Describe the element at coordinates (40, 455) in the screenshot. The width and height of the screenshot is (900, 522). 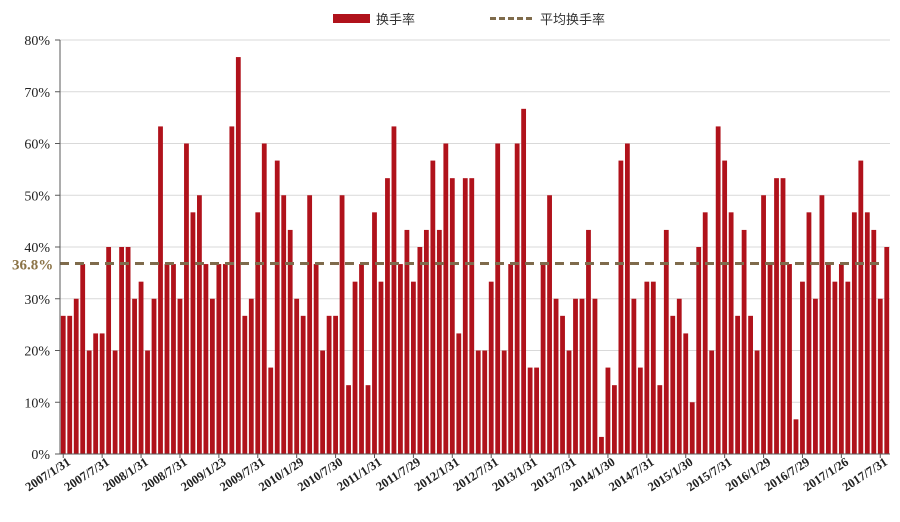
I see `y-tick-label: 0%` at that location.